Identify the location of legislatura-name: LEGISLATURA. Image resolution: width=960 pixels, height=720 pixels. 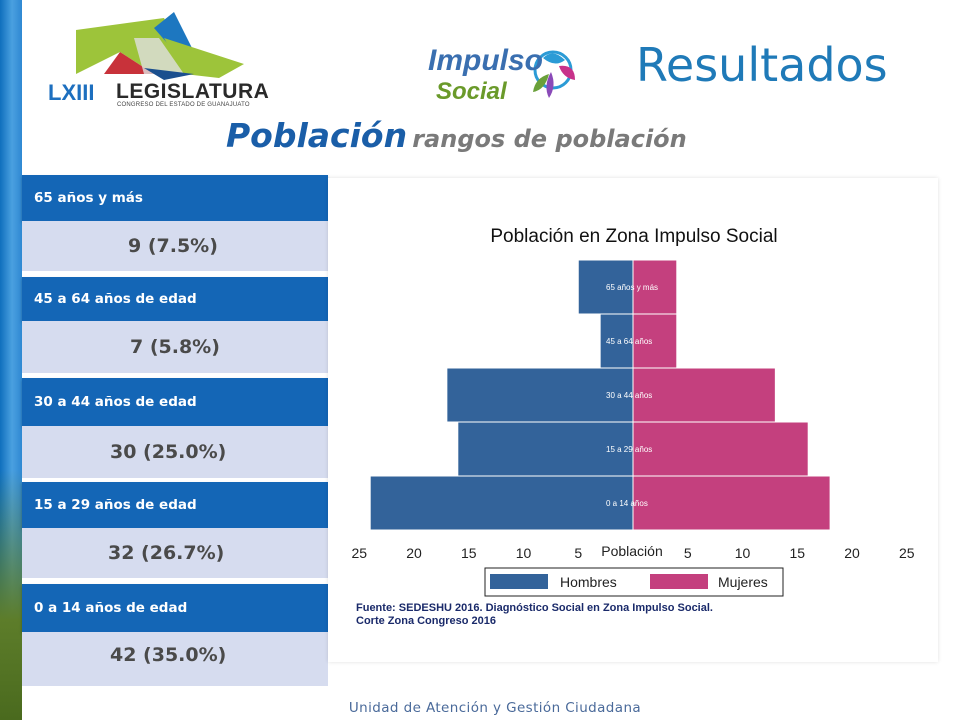
(193, 91).